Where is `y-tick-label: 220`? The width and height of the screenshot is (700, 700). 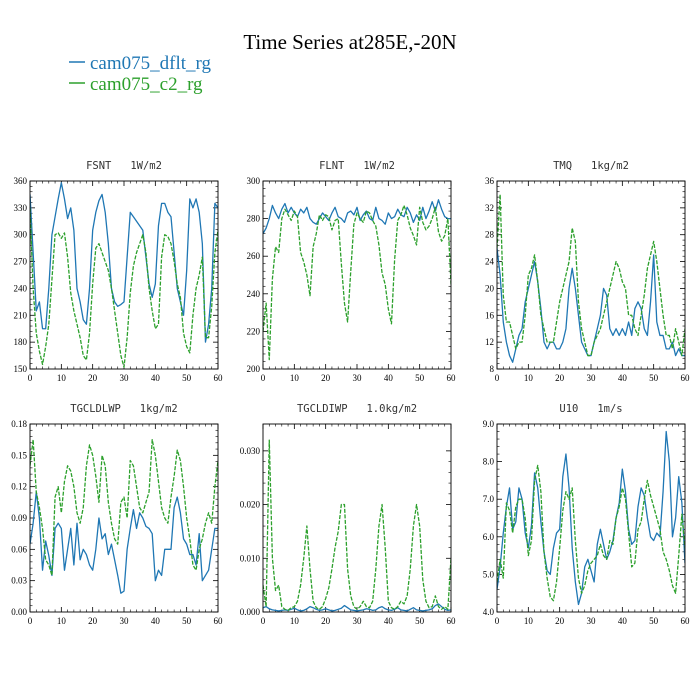 y-tick-label: 220 is located at coordinates (254, 331).